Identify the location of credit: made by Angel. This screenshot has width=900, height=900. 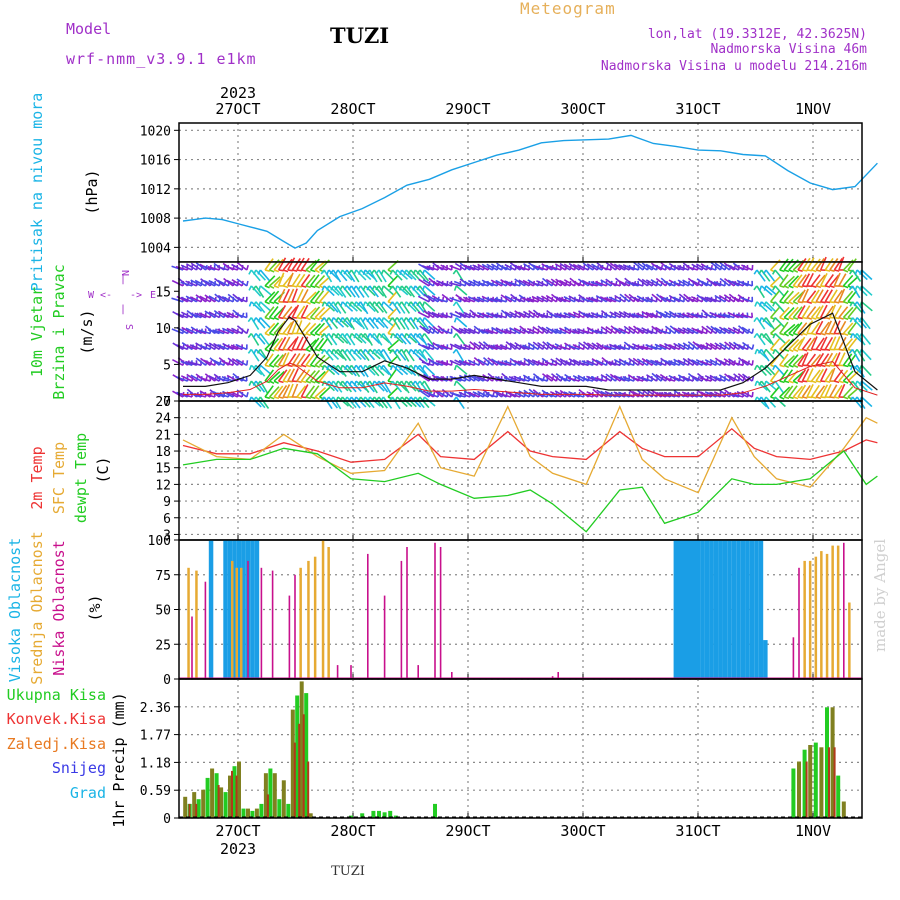
(880, 595).